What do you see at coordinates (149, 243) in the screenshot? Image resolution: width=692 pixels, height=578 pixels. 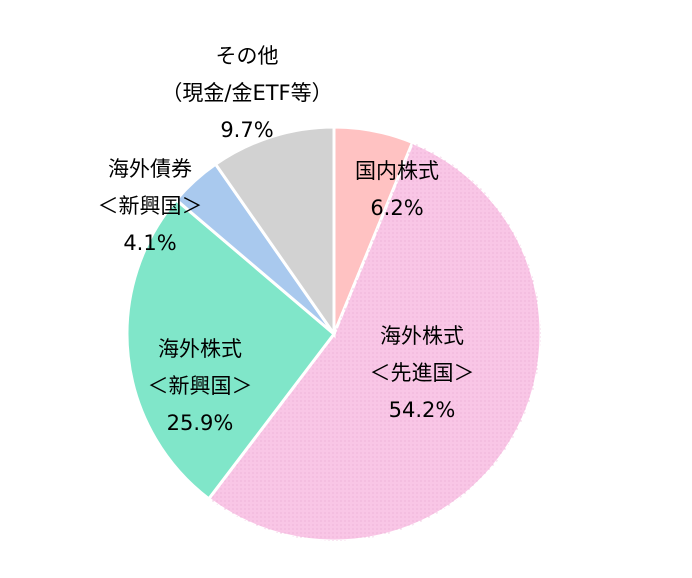 I see `value-label: 4.1%` at bounding box center [149, 243].